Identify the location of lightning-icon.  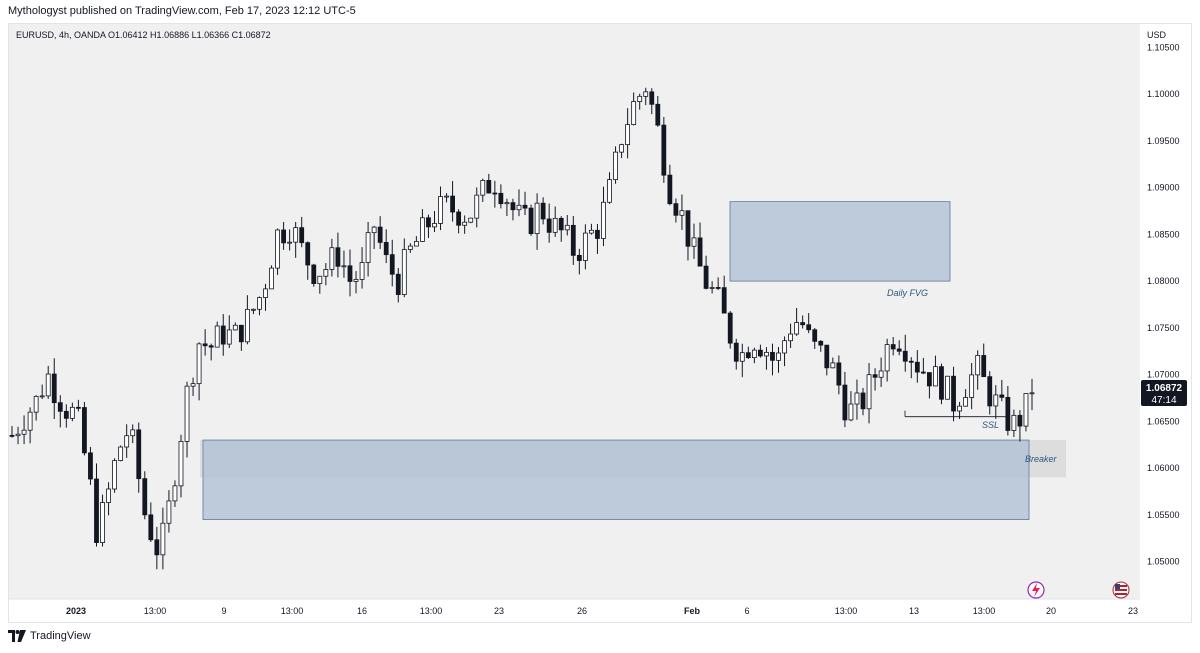
(1036, 590).